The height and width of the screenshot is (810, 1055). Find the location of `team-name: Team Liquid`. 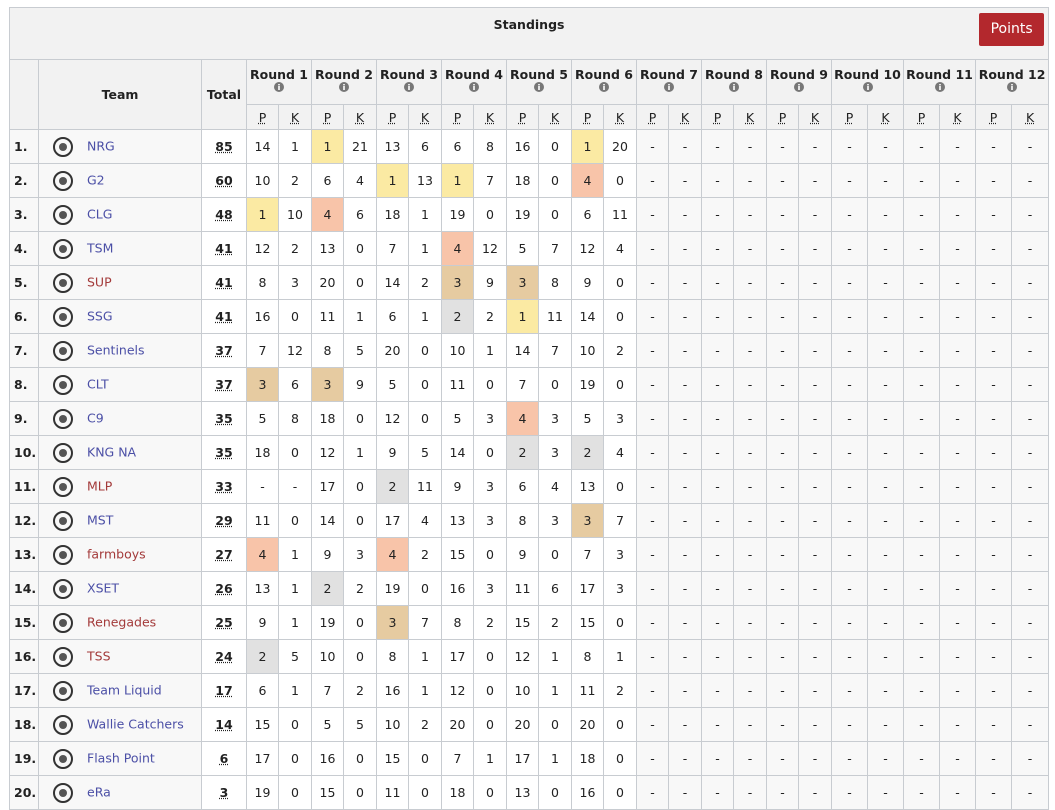

team-name: Team Liquid is located at coordinates (124, 689).